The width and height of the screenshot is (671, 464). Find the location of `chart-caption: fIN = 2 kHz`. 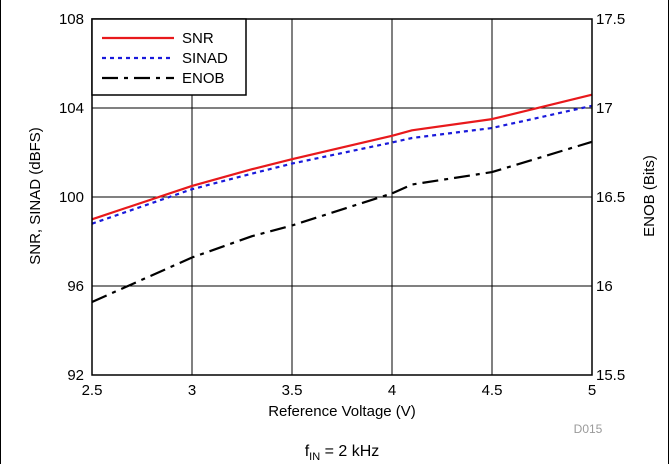

chart-caption: fIN = 2 kHz is located at coordinates (342, 453).